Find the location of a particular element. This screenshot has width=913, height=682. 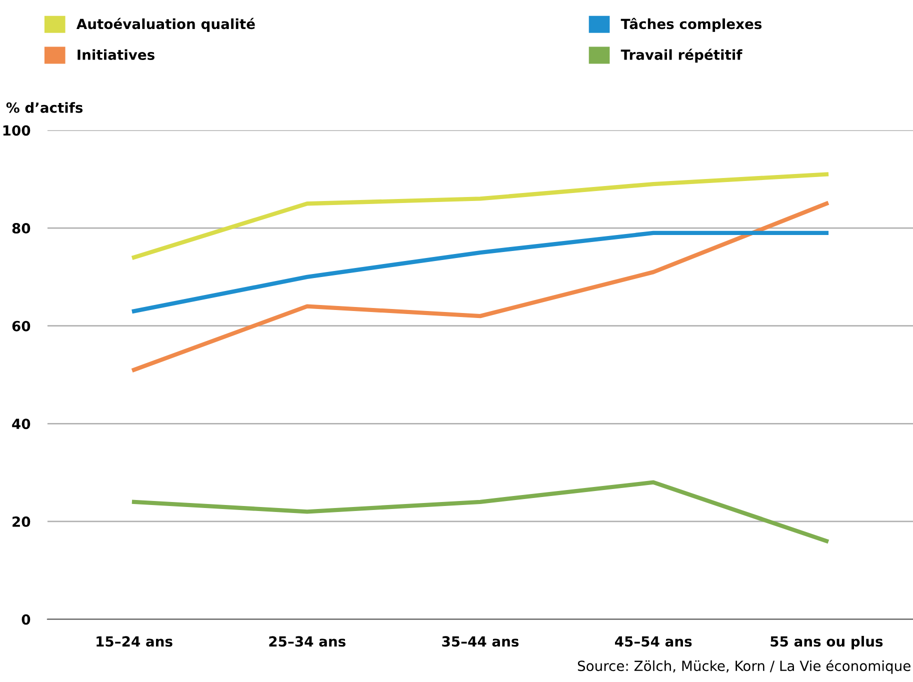

y-tick-label: 20 is located at coordinates (21, 521).